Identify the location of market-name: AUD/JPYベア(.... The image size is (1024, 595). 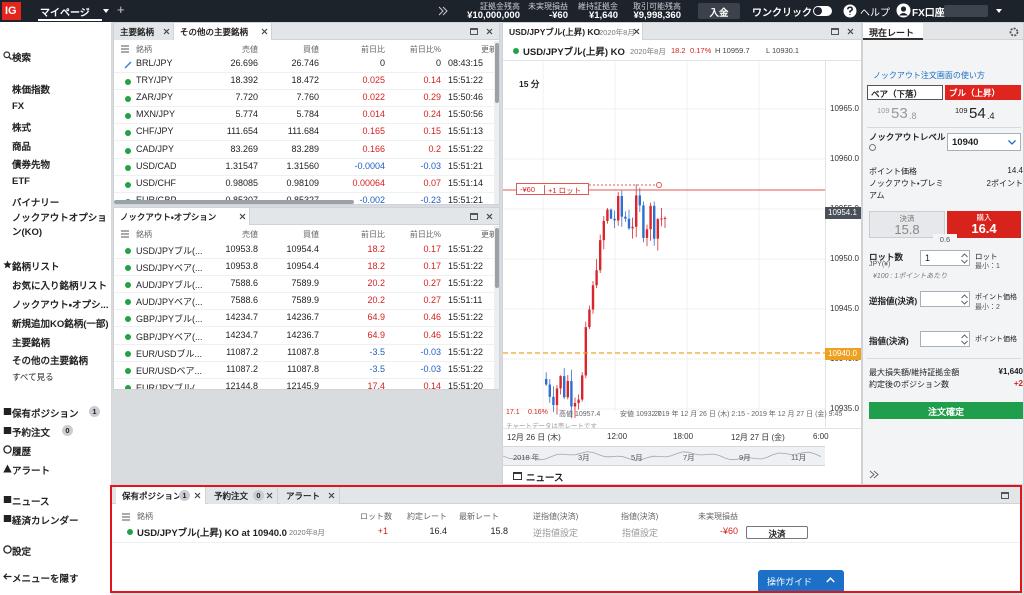
(169, 302).